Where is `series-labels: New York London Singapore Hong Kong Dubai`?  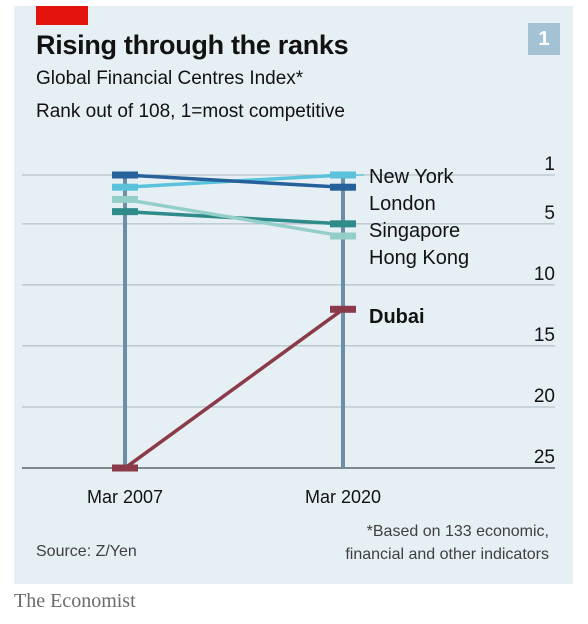
series-labels: New York London Singapore Hong Kong Dubai is located at coordinates (412, 247).